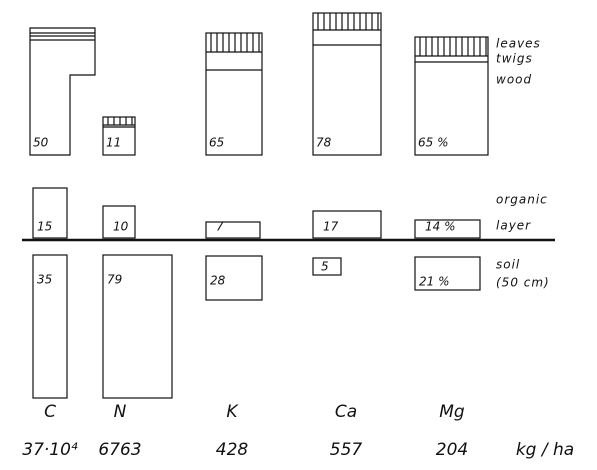 The image size is (597, 470). I want to click on tree-value: 65 %, so click(433, 143).